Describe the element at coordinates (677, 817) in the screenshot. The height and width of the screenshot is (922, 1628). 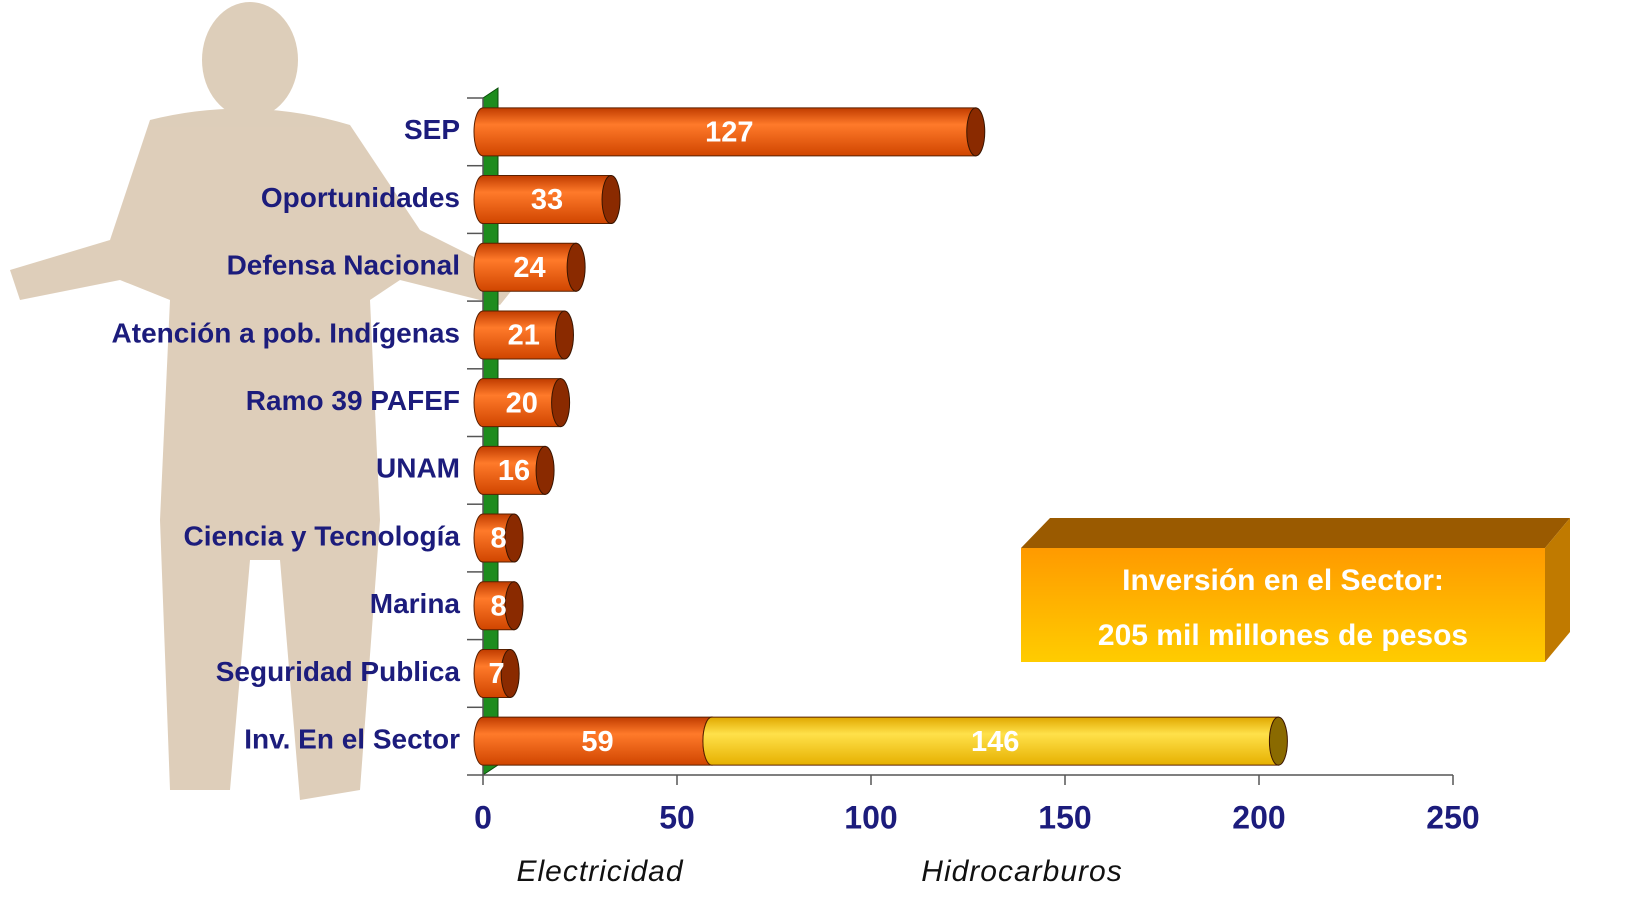
I see `x-tick-label: 50` at that location.